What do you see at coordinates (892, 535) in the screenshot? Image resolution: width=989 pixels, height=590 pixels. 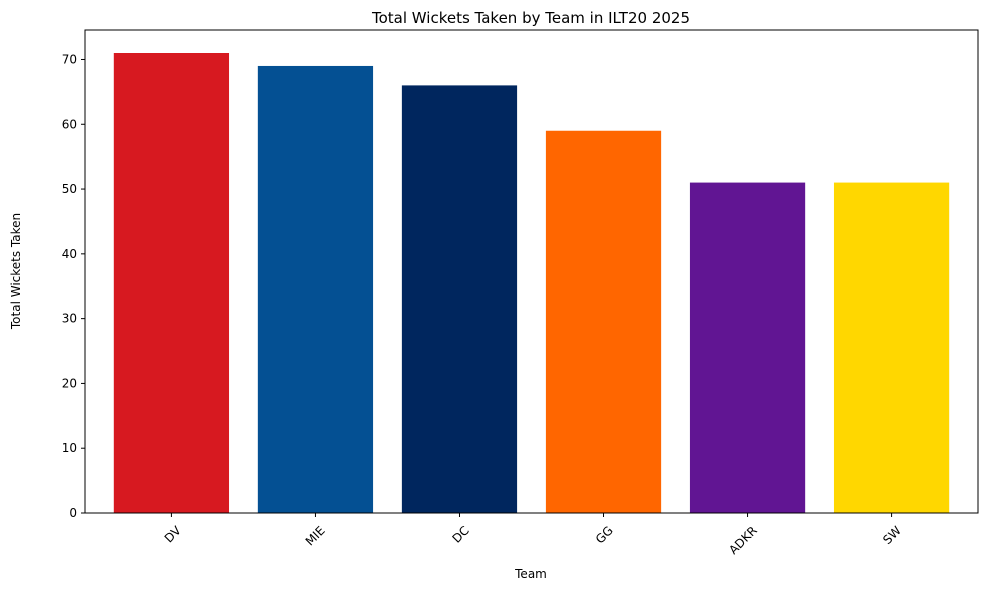 I see `x-tick-label: SW` at bounding box center [892, 535].